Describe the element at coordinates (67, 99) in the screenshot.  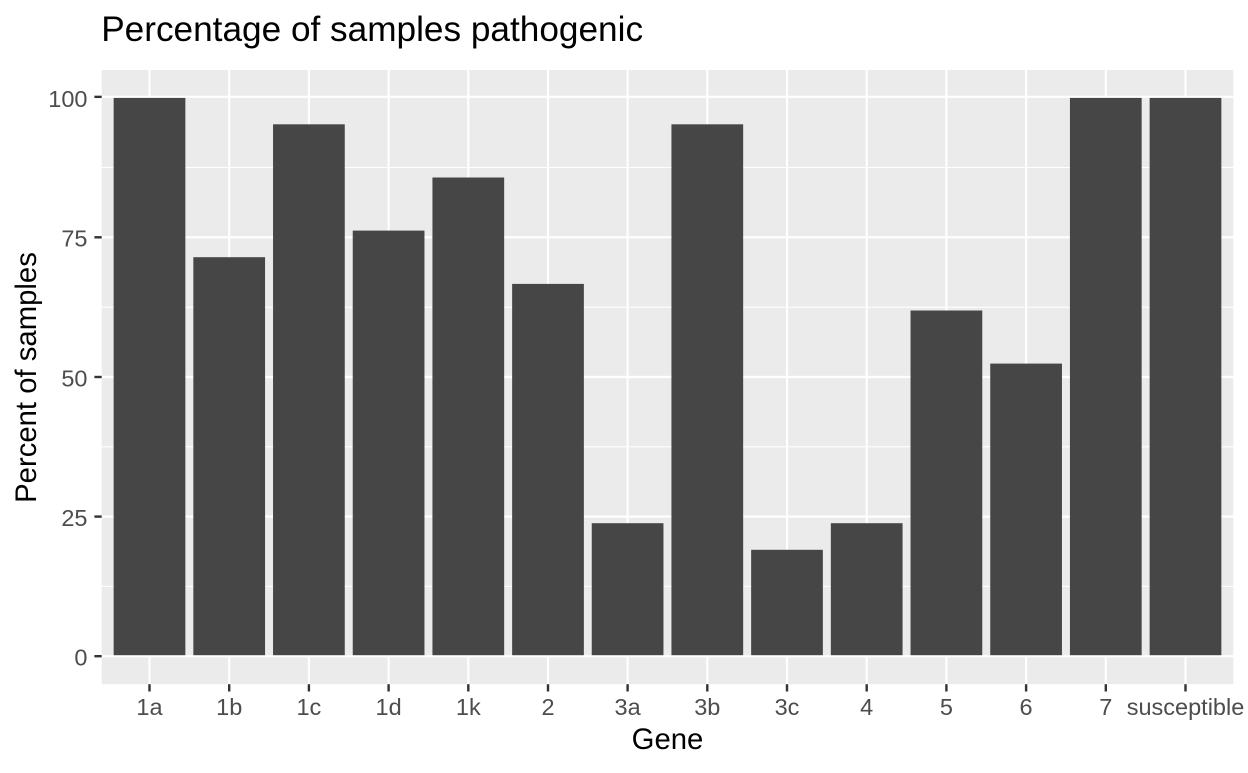
I see `svg-text: 100` at that location.